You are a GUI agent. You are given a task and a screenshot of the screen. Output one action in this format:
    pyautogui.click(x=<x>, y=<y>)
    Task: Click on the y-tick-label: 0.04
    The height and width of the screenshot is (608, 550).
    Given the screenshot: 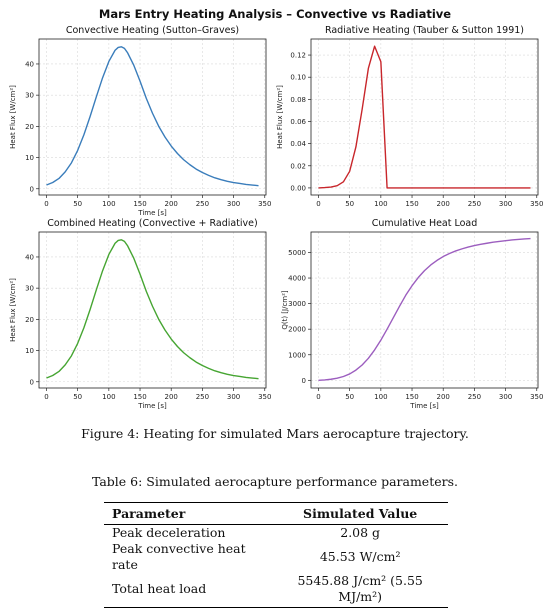 What is the action you would take?
    pyautogui.click(x=298, y=144)
    